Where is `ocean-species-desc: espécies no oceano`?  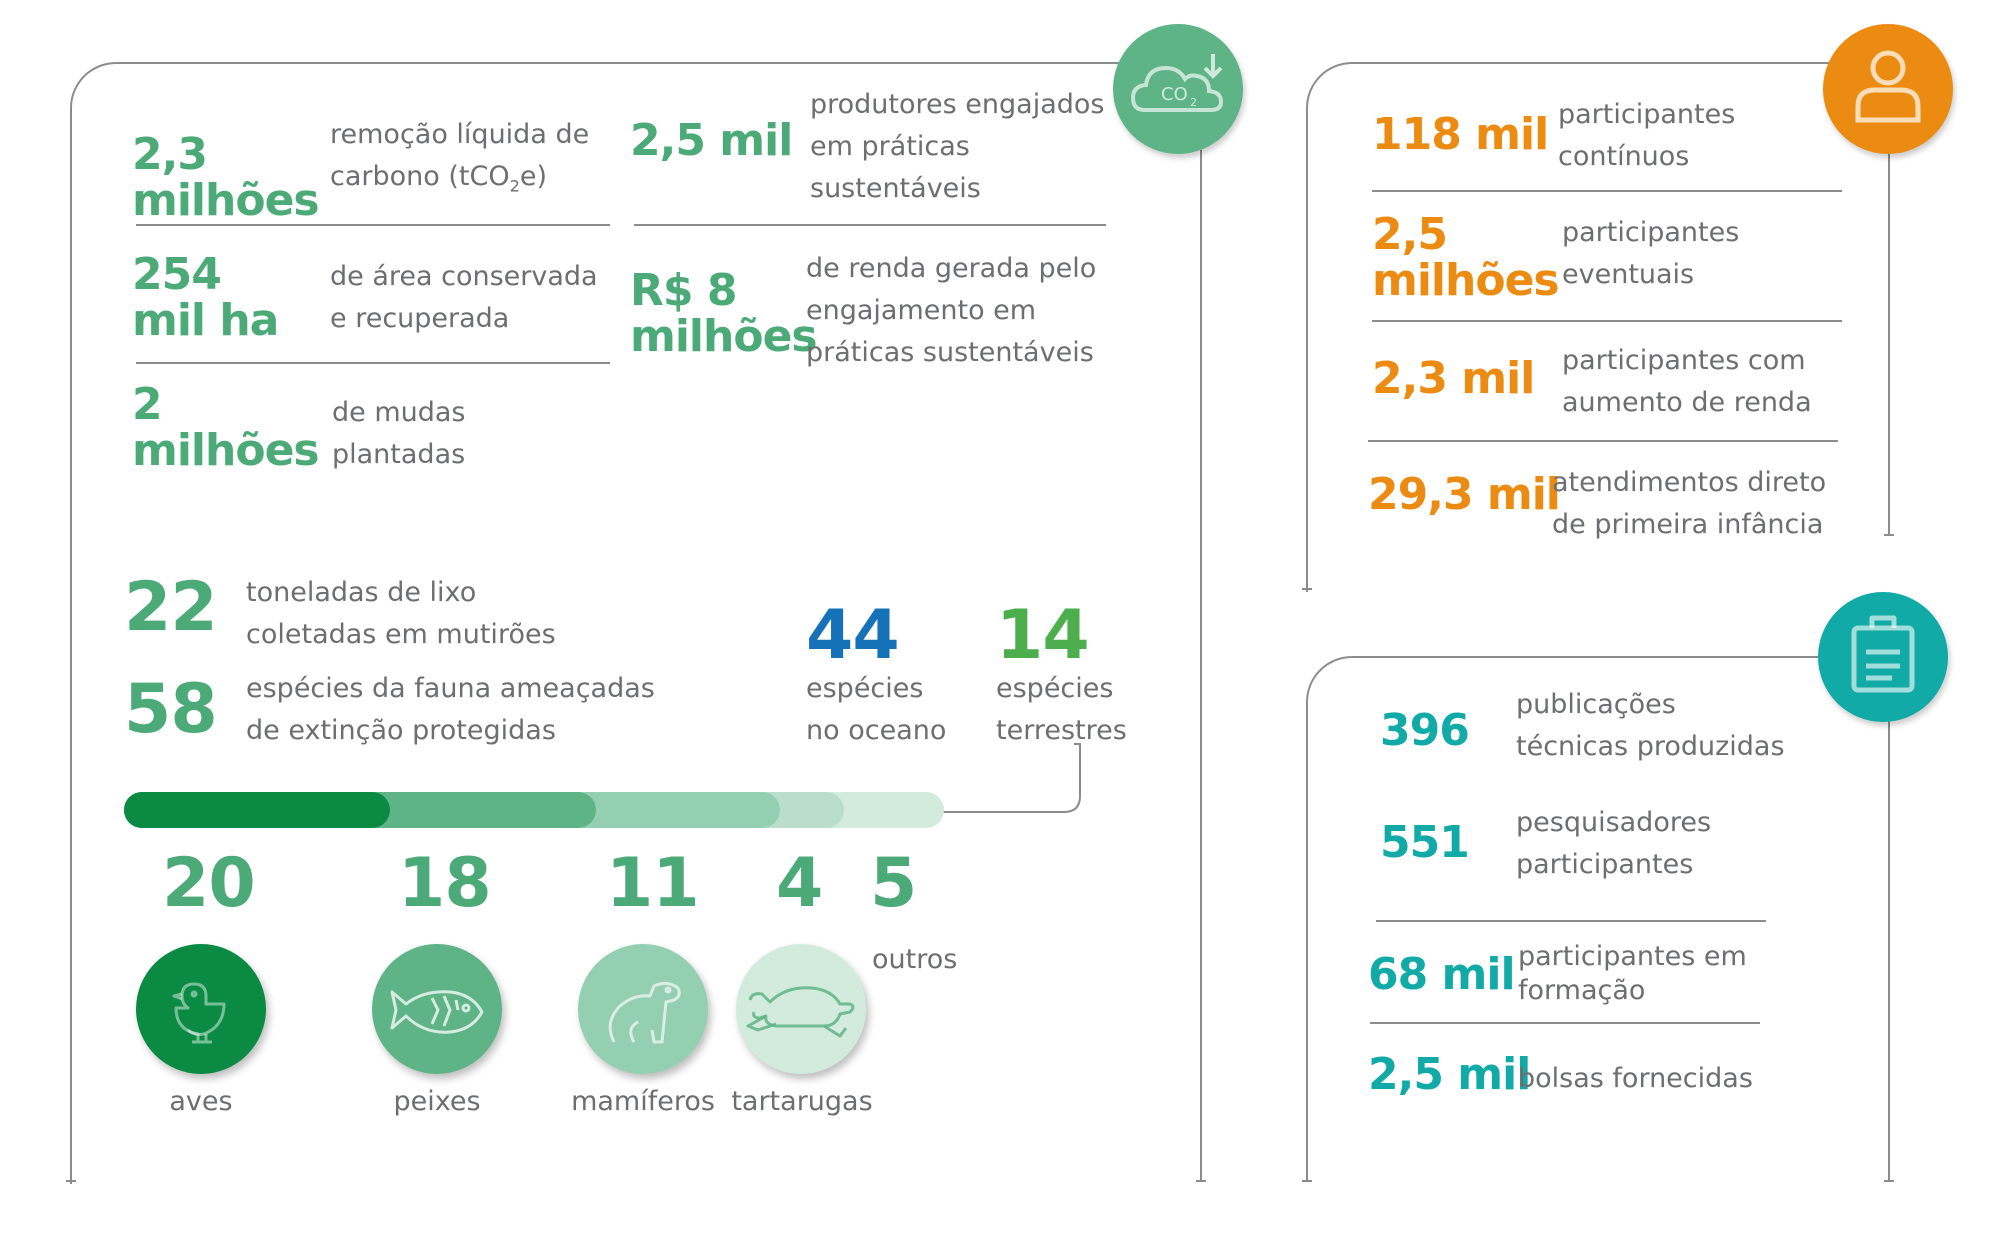 ocean-species-desc: espécies no oceano is located at coordinates (876, 709).